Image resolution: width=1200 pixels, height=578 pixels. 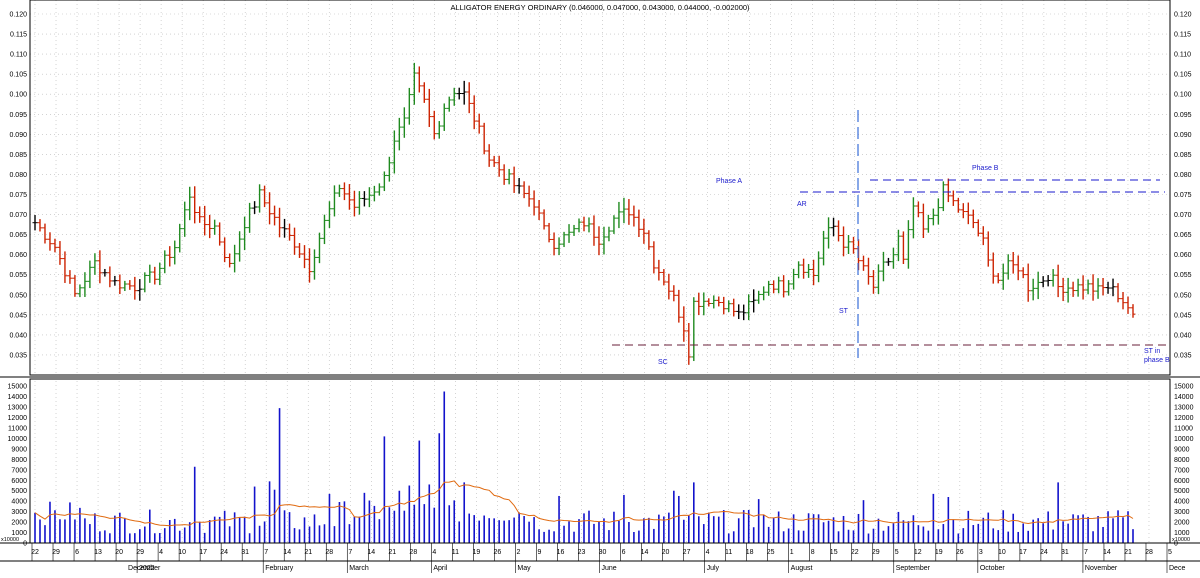 What do you see at coordinates (603, 552) in the screenshot?
I see `date-tick-label: 30` at bounding box center [603, 552].